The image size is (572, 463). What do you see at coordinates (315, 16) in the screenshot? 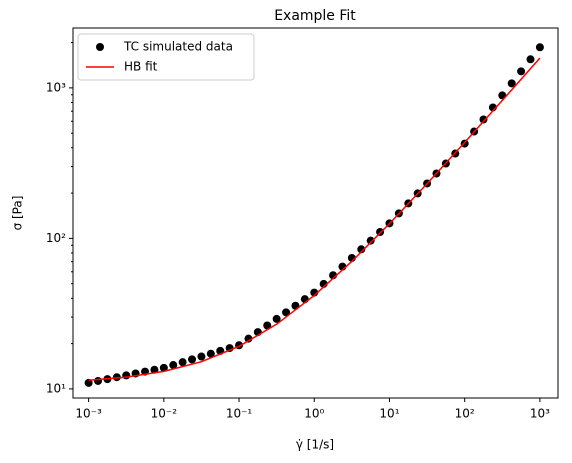
I see `chart-title: Example Fit` at bounding box center [315, 16].